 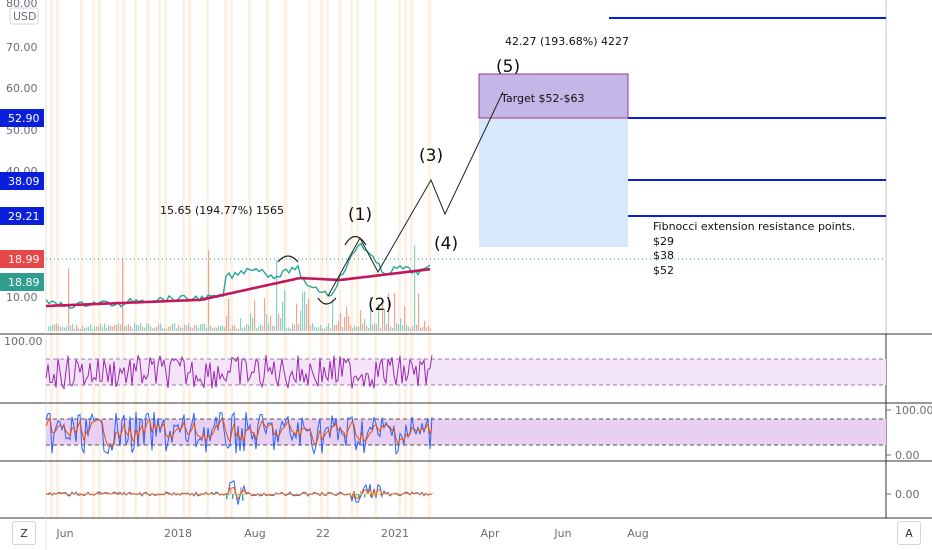 I want to click on volume-bars, so click(x=240, y=288).